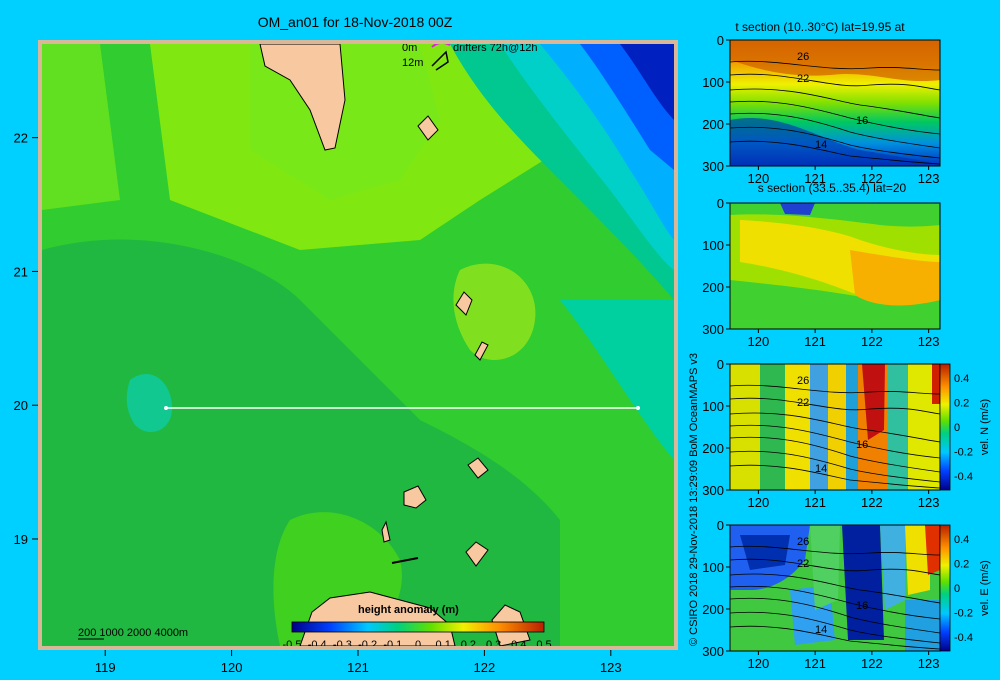  What do you see at coordinates (21, 138) in the screenshot?
I see `map-y-tick-label: 22` at bounding box center [21, 138].